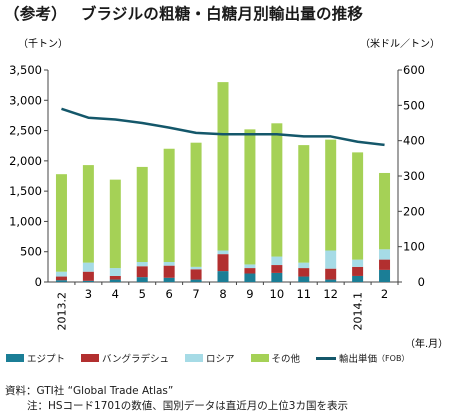 The image size is (450, 416). I want to click on legend-swatch-egypt, so click(15, 358).